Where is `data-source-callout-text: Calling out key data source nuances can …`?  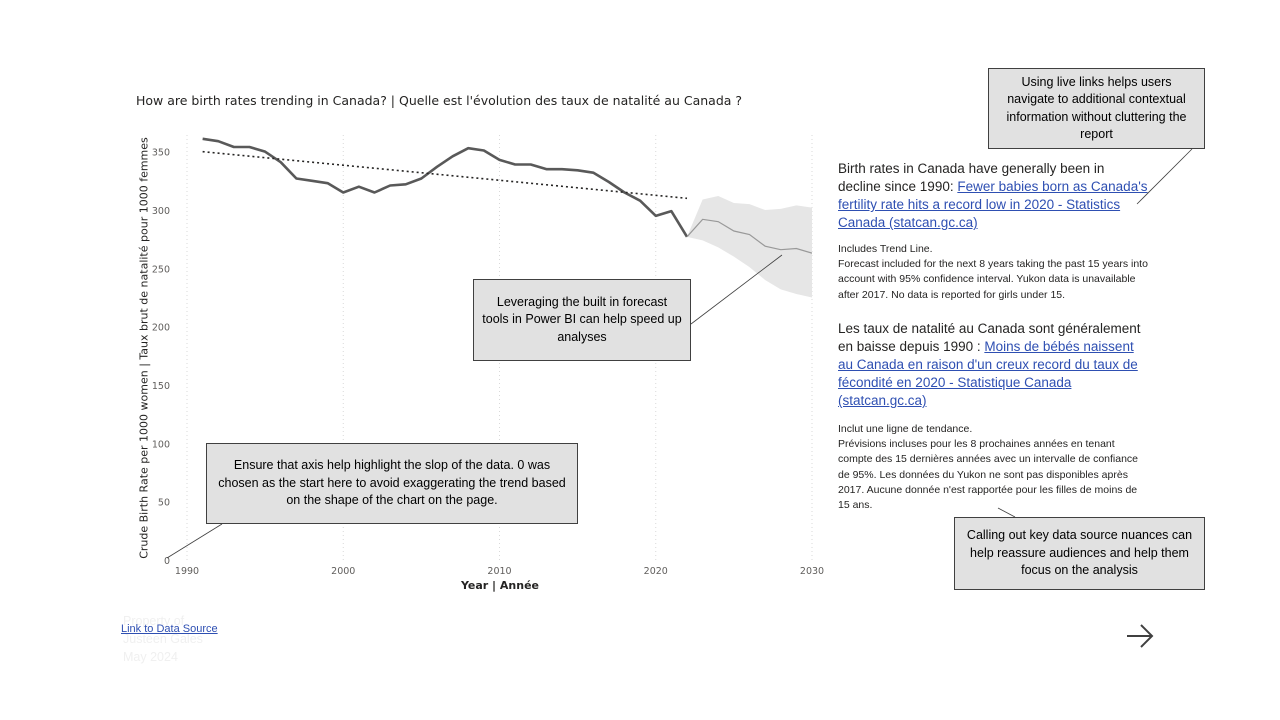 data-source-callout-text: Calling out key data source nuances can … is located at coordinates (1079, 553).